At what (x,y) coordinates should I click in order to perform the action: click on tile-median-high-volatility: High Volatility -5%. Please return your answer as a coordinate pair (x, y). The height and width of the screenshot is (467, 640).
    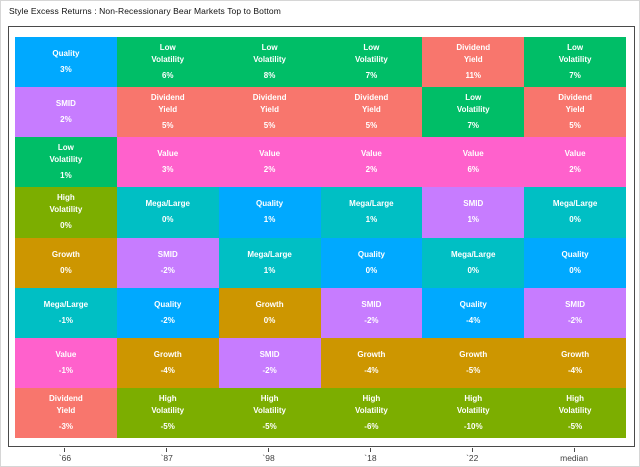
    Looking at the image, I should click on (575, 412).